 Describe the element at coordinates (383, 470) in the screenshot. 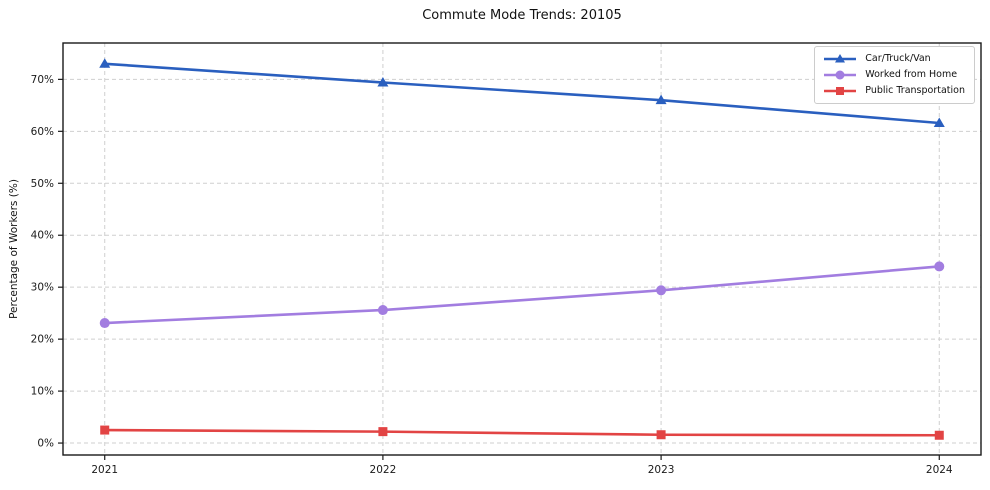

I see `xtick-label-2022: 2022` at that location.